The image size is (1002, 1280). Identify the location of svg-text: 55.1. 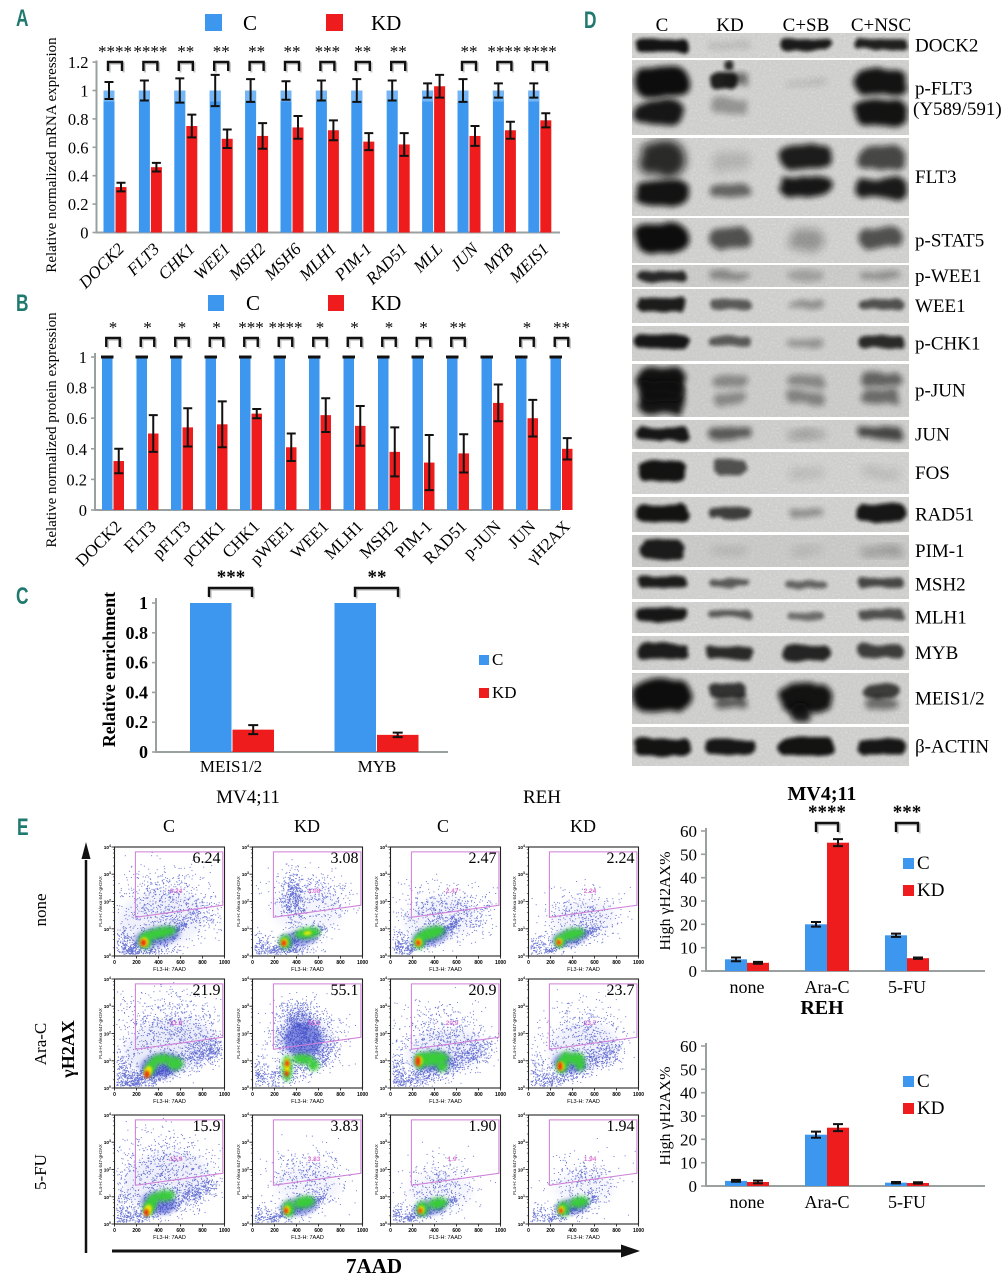
(314, 1023).